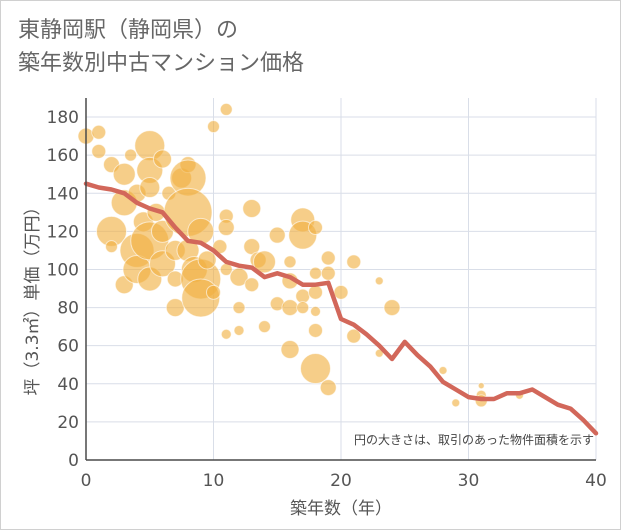  I want to click on y-tick-label: 0, so click(73, 461).